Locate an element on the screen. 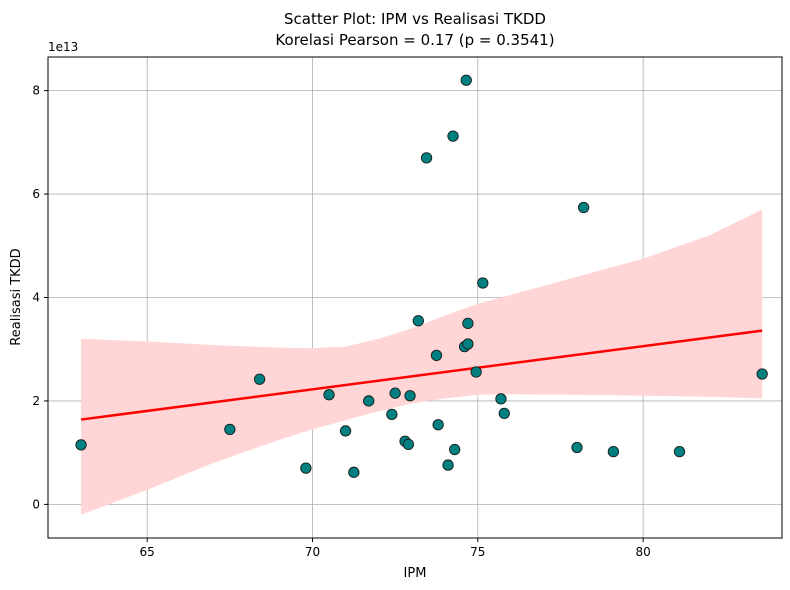 This screenshot has width=790, height=590. x-tick-label-0: 65 is located at coordinates (147, 552).